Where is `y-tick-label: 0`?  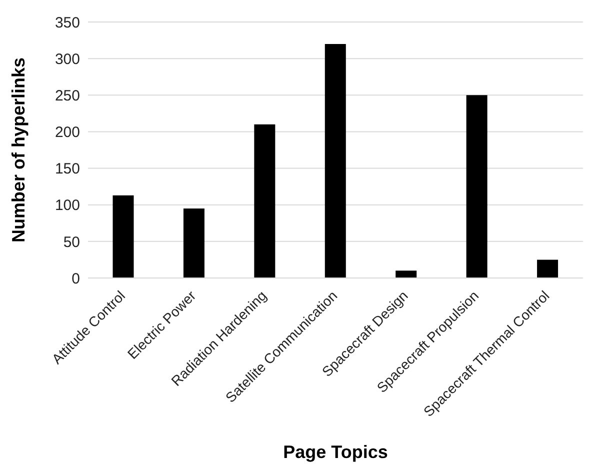
y-tick-label: 0 is located at coordinates (76, 279).